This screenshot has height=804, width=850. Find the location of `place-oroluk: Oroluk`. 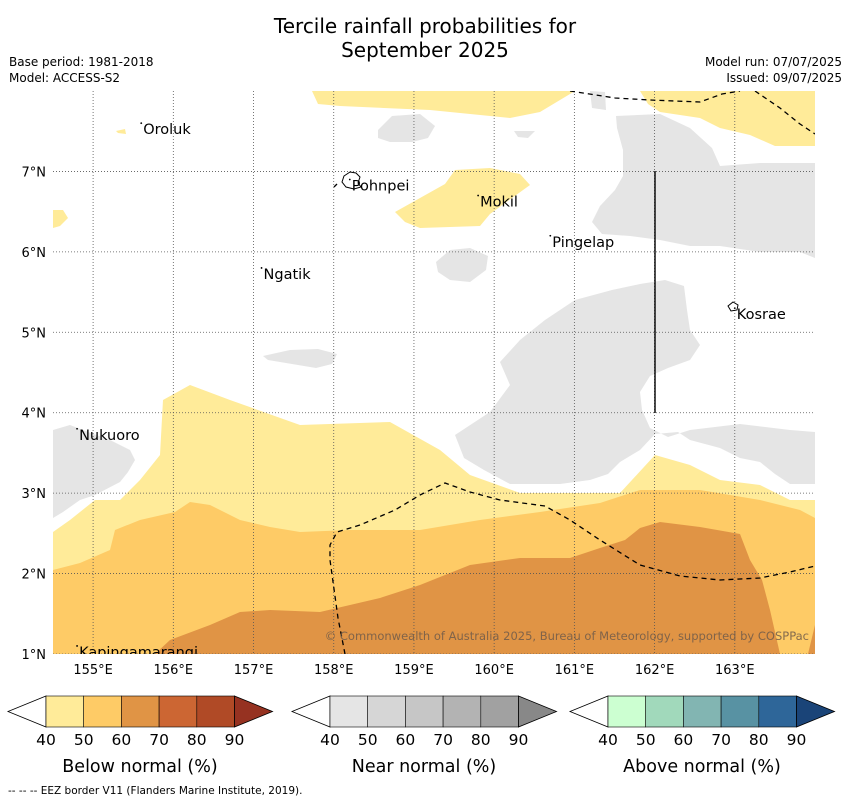

place-oroluk: Oroluk is located at coordinates (165, 130).